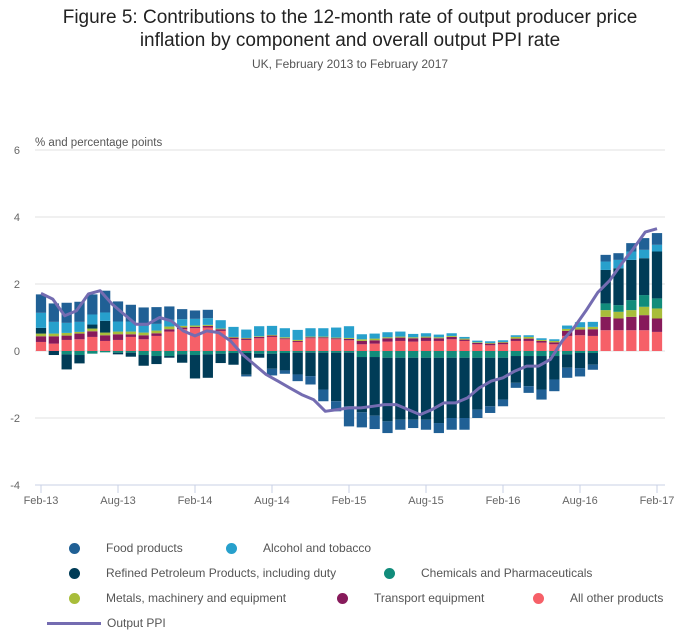 Image resolution: width=700 pixels, height=635 pixels. Describe the element at coordinates (106, 623) in the screenshot. I see `legend-item-output-ppi: Output PPI` at that location.